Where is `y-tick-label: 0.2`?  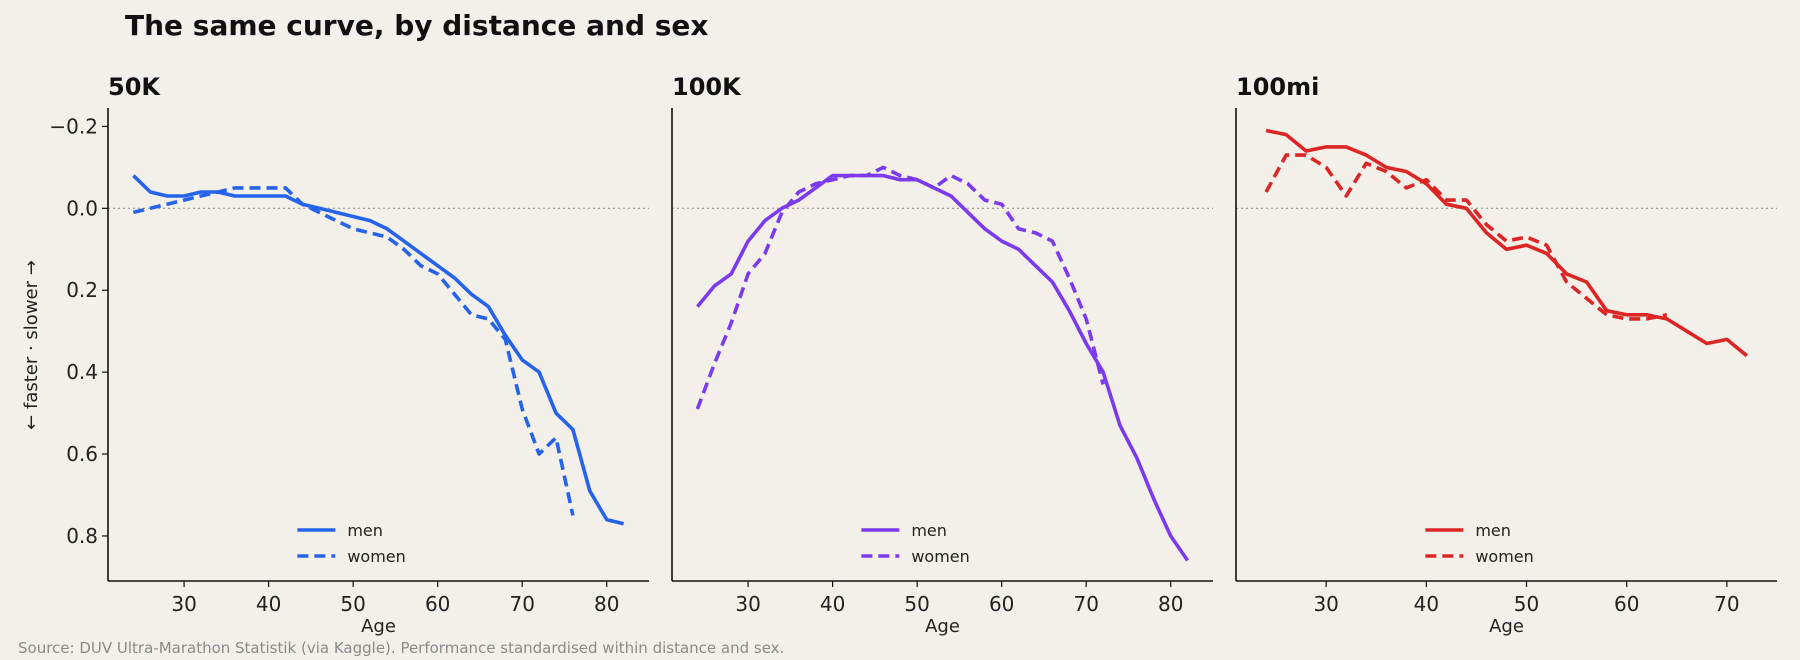 y-tick-label: 0.2 is located at coordinates (82, 290).